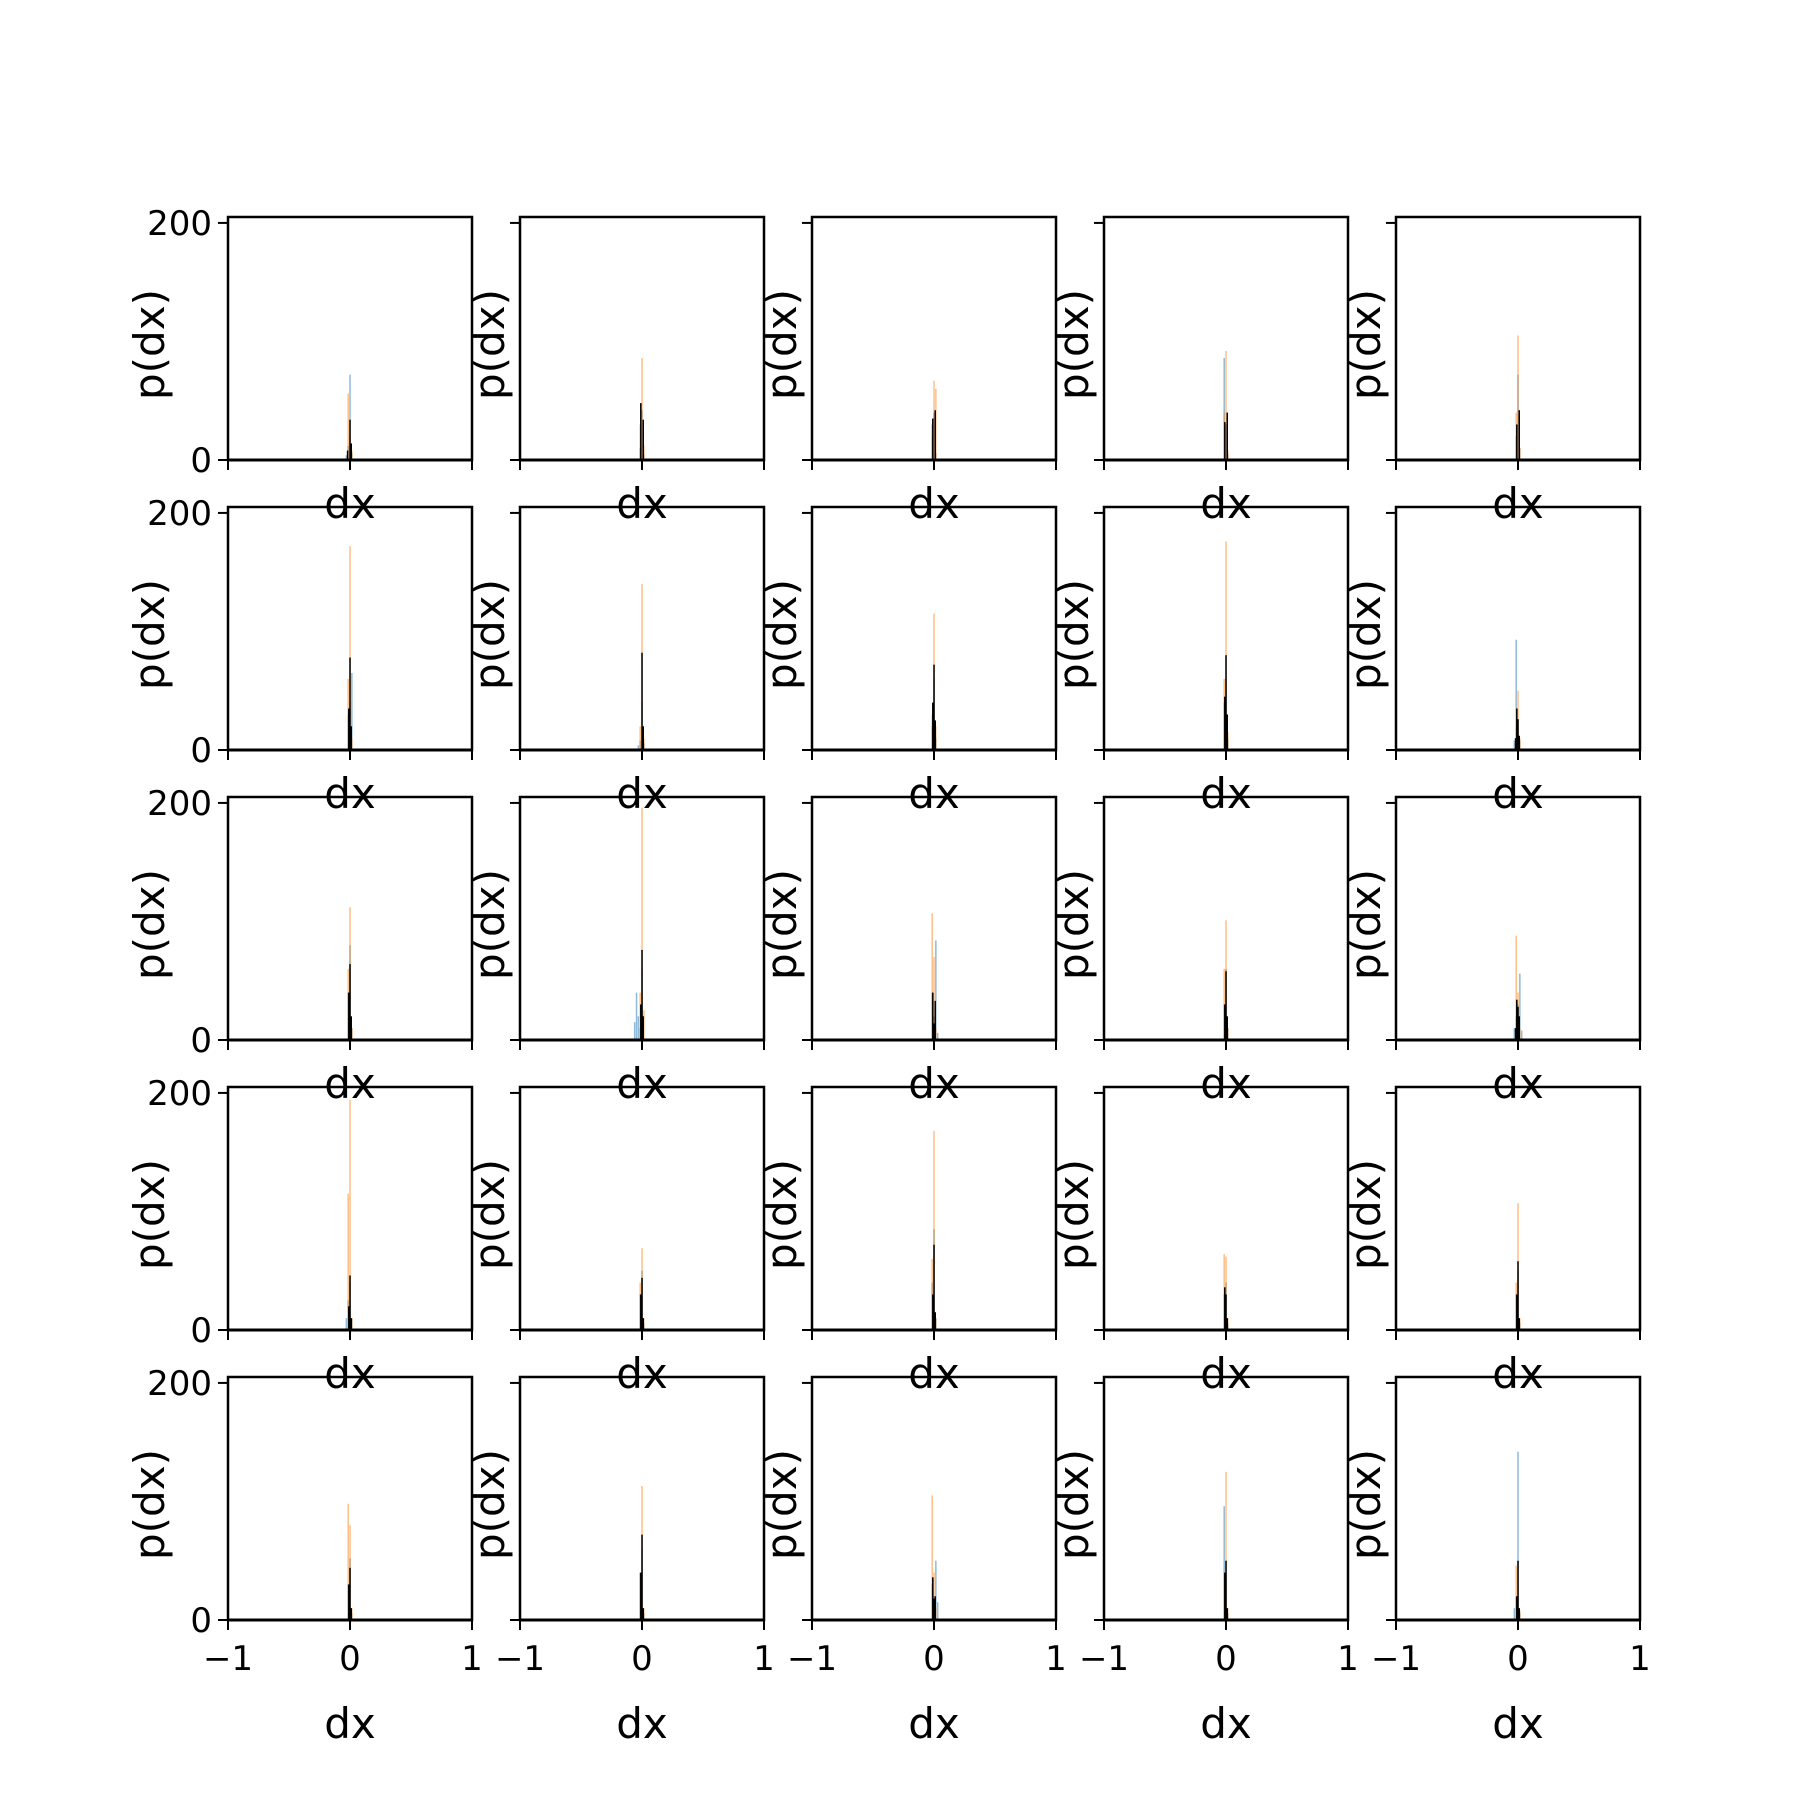 The image size is (1800, 1800). Describe the element at coordinates (1199, 371) in the screenshot. I see `subplot-r0-c3: dx p(dx)` at that location.